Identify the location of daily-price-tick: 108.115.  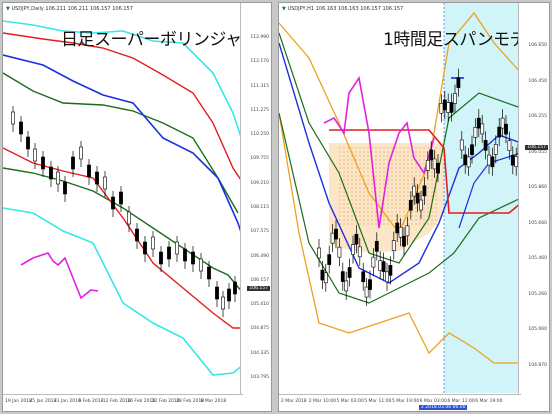
(259, 207).